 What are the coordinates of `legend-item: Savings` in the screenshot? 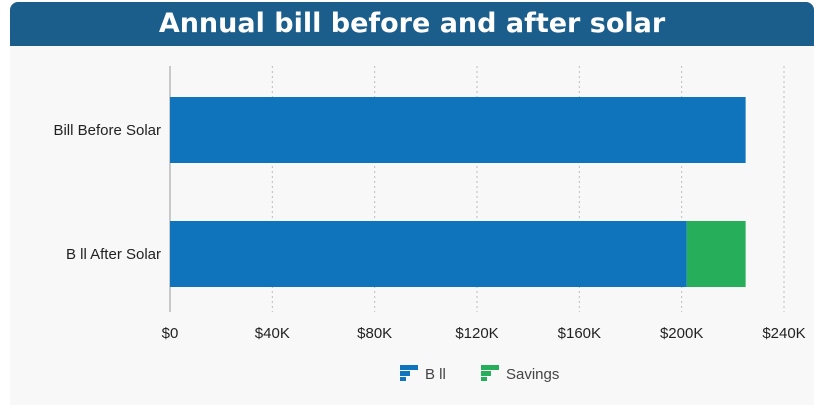 It's located at (520, 374).